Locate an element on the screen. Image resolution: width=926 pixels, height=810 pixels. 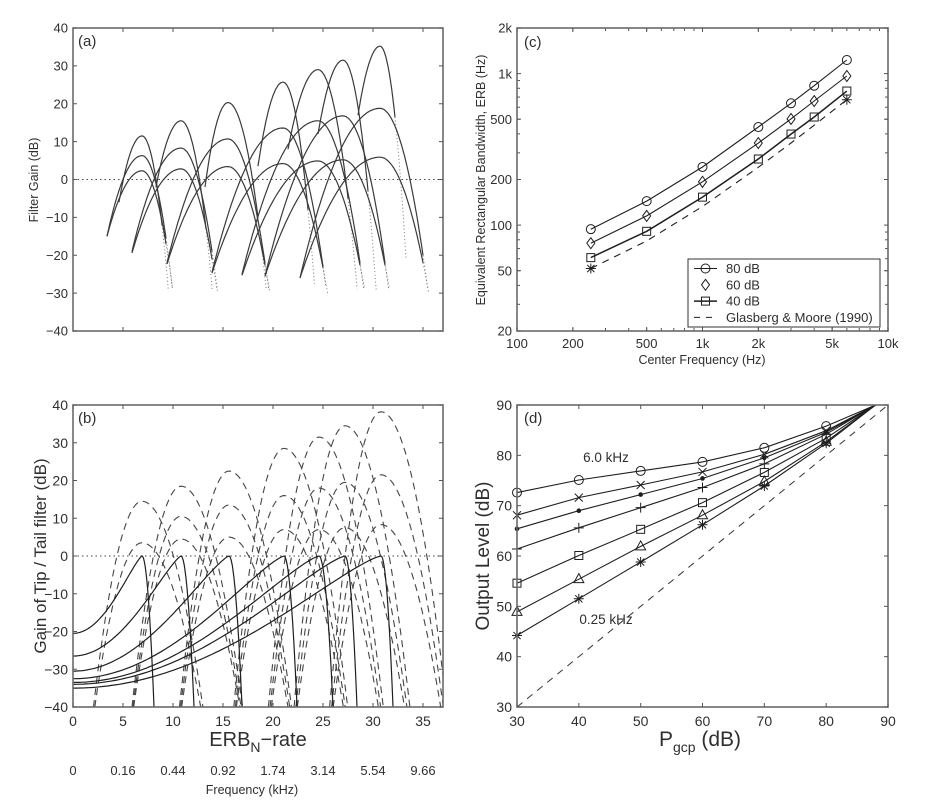
x-axis-label: Pgcp (dB) is located at coordinates (700, 741).